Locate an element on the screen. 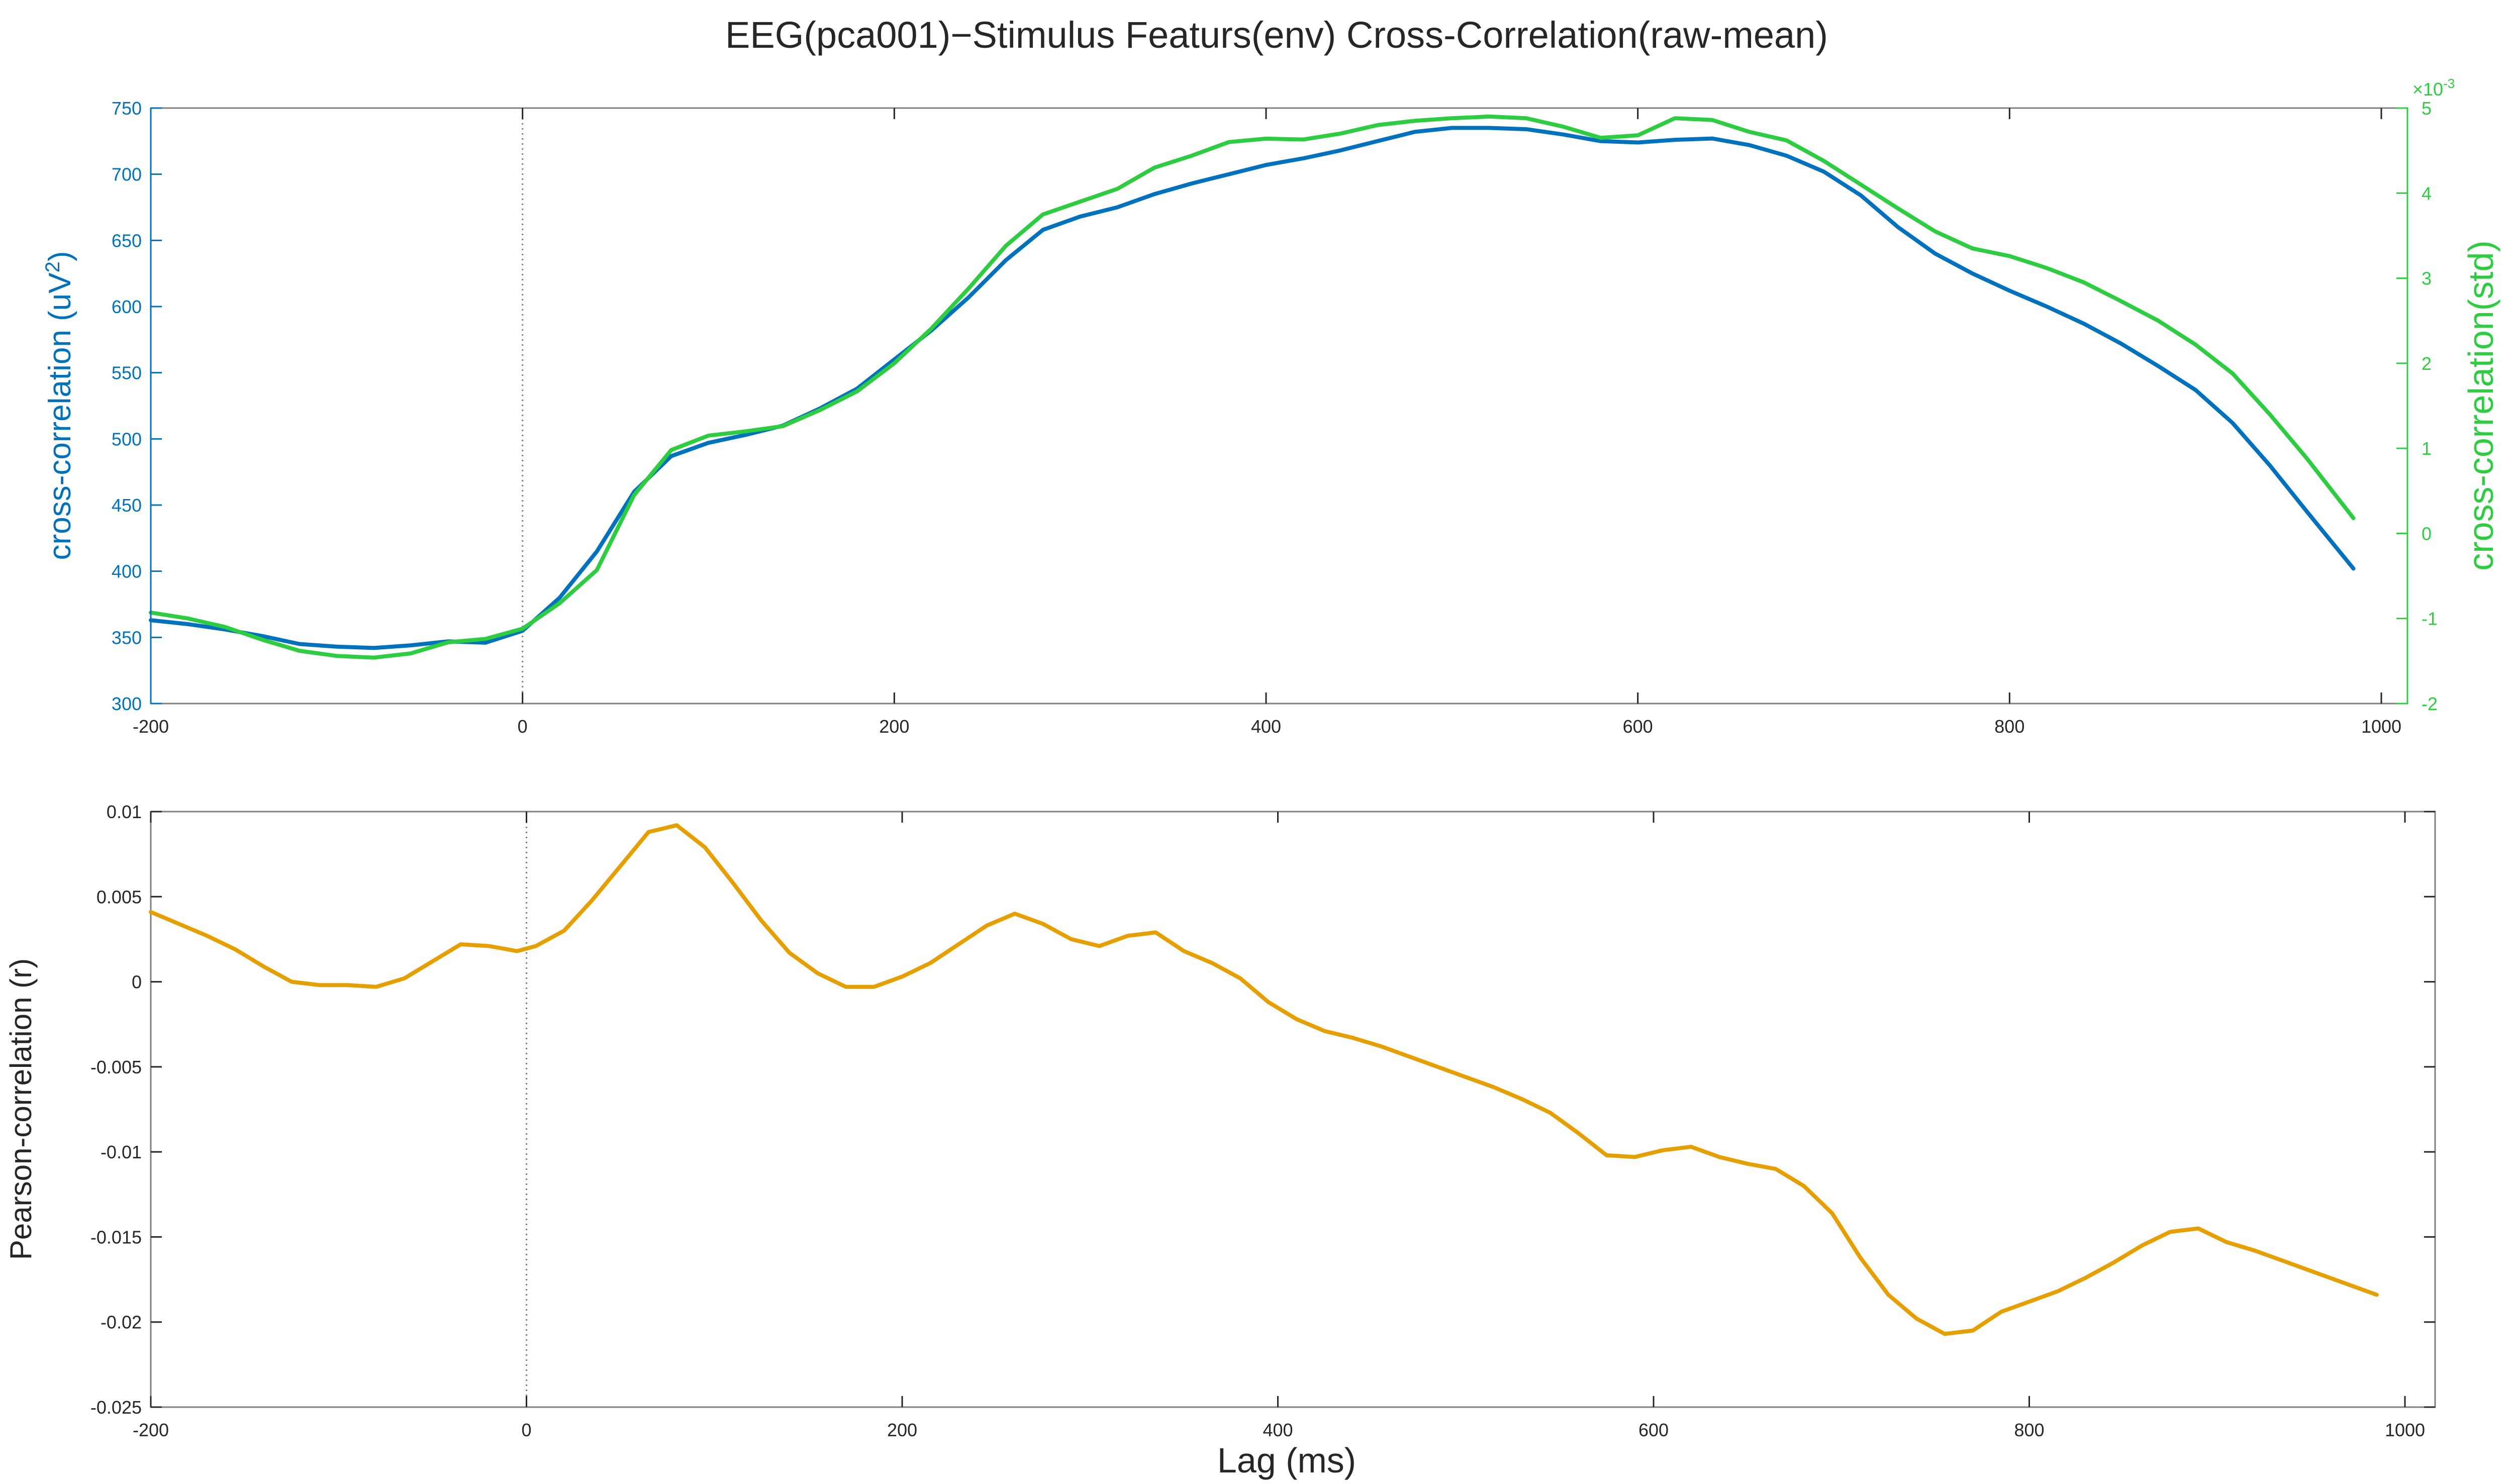 Image resolution: width=2513 pixels, height=1484 pixels. top-right-exponent-power: -3 is located at coordinates (2449, 84).